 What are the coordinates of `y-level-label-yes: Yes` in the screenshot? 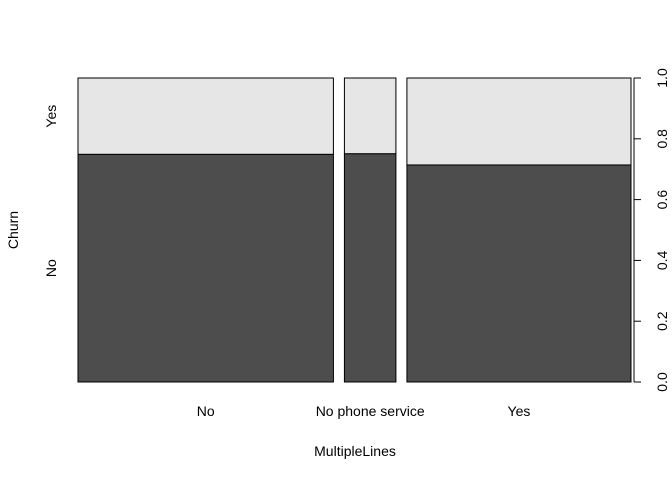 It's located at (51, 116).